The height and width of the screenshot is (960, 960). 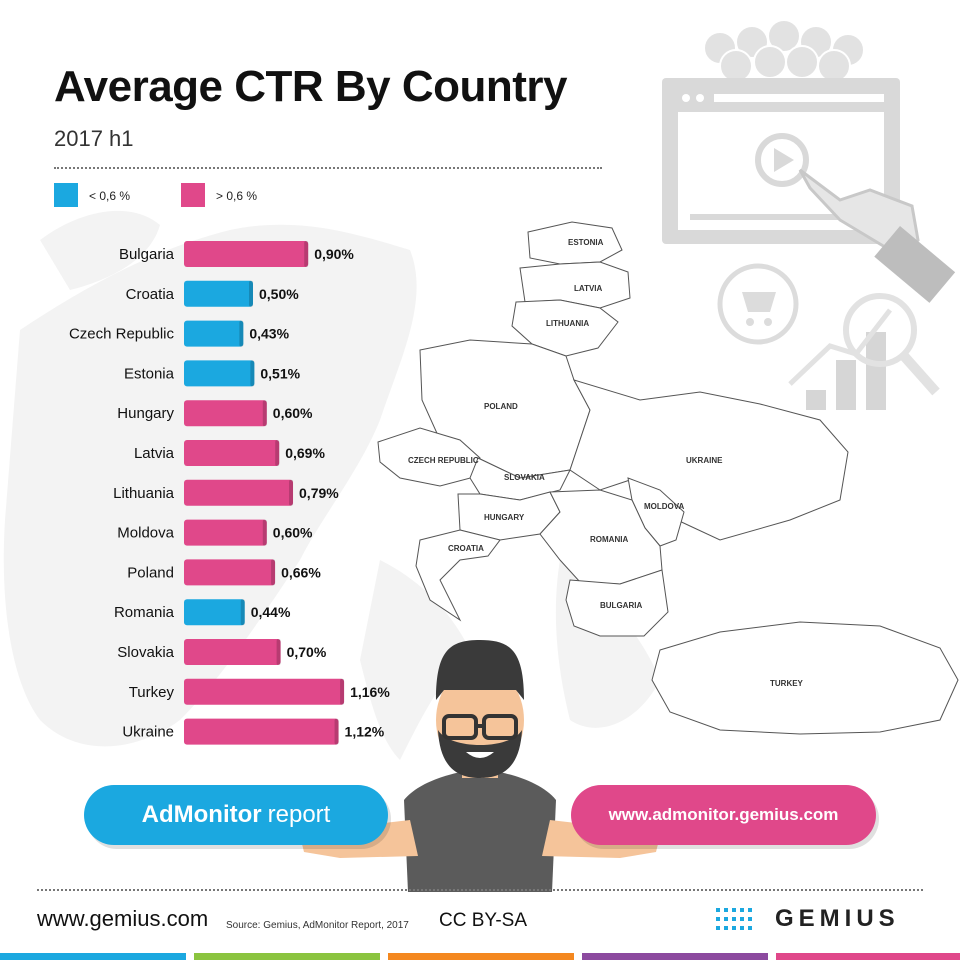 What do you see at coordinates (230, 572) in the screenshot?
I see `bar-poland` at bounding box center [230, 572].